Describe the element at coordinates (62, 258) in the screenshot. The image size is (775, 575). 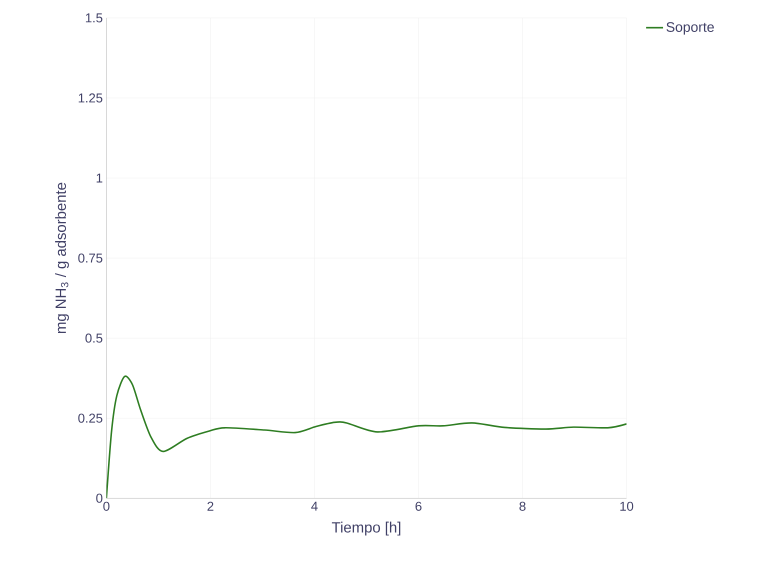
I see `y-axis-title: mg NH$_{3}$ / g adsorbente` at that location.